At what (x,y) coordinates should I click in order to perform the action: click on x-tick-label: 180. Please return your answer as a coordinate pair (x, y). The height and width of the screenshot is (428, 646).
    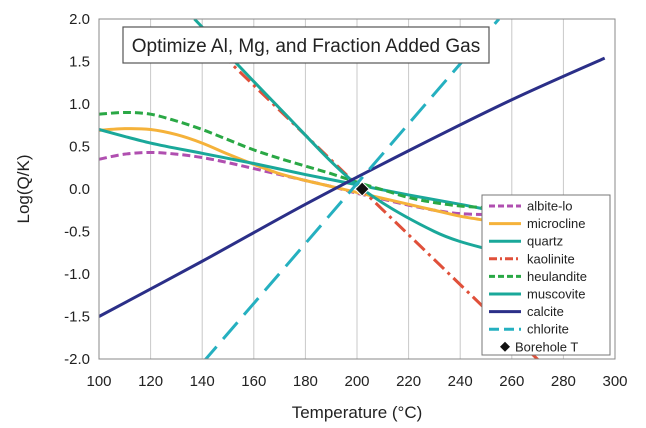
    Looking at the image, I should click on (305, 381).